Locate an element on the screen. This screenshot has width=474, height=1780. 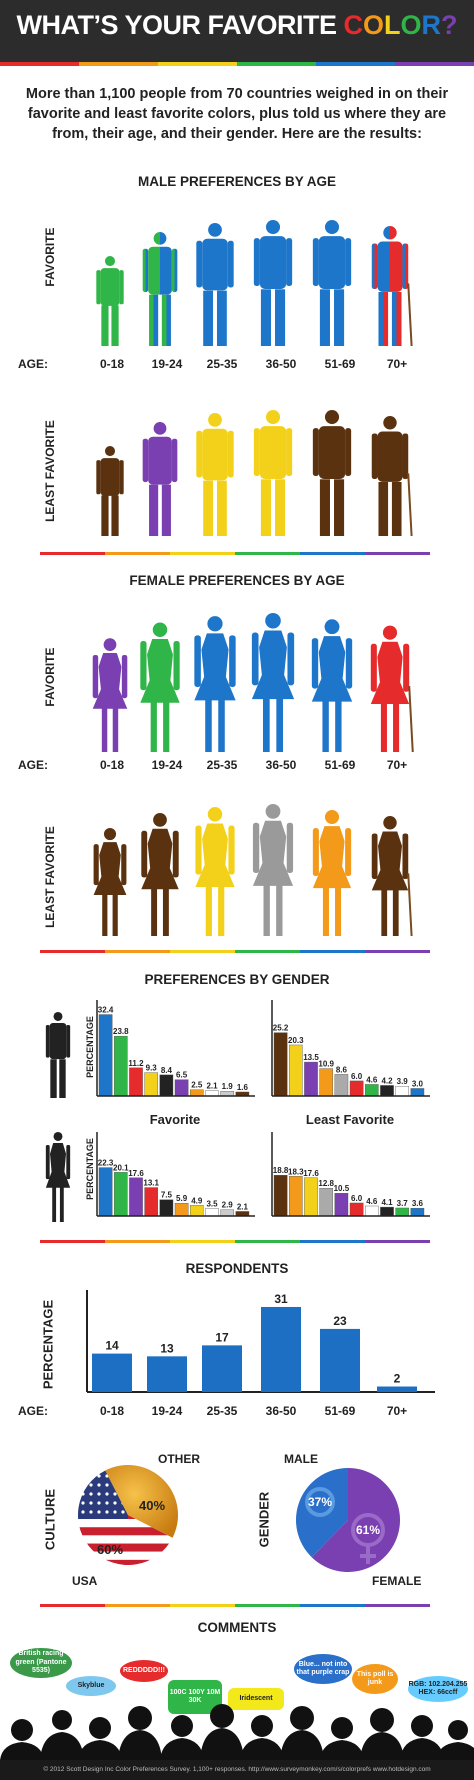
bar-value-label: 13.5 is located at coordinates (311, 1057).